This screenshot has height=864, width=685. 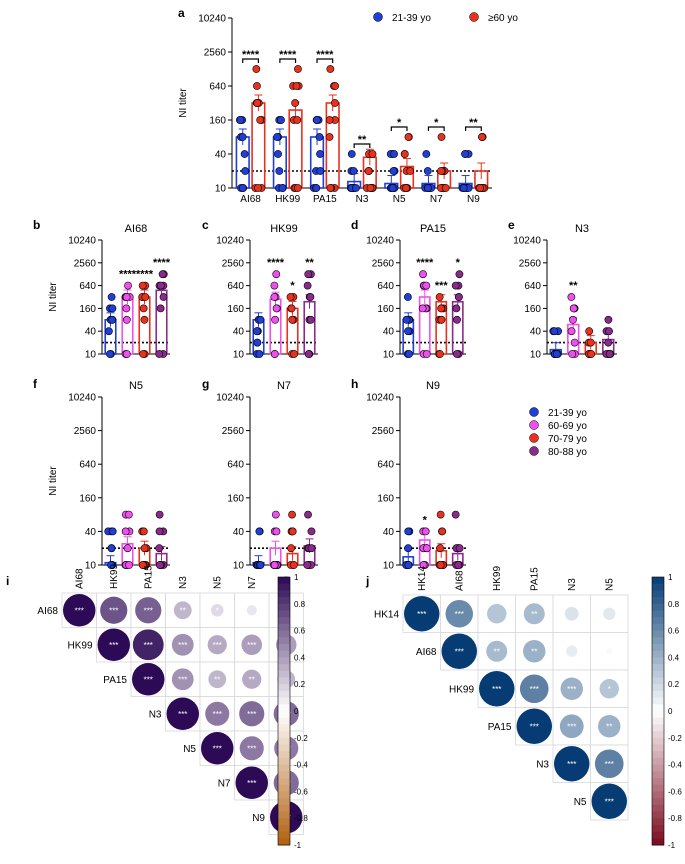 What do you see at coordinates (534, 438) in the screenshot?
I see `legend-age-2-marker` at bounding box center [534, 438].